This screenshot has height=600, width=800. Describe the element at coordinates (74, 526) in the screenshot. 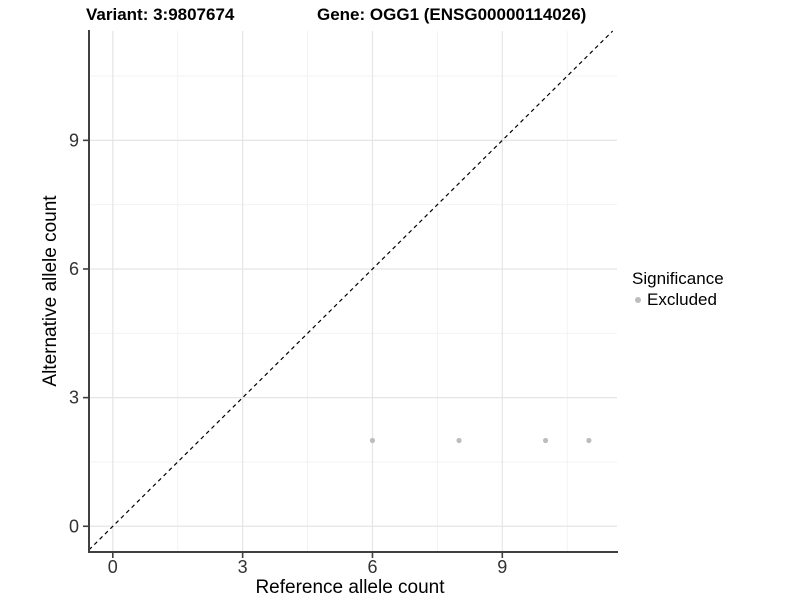

I see `y-tick-label: 0` at that location.